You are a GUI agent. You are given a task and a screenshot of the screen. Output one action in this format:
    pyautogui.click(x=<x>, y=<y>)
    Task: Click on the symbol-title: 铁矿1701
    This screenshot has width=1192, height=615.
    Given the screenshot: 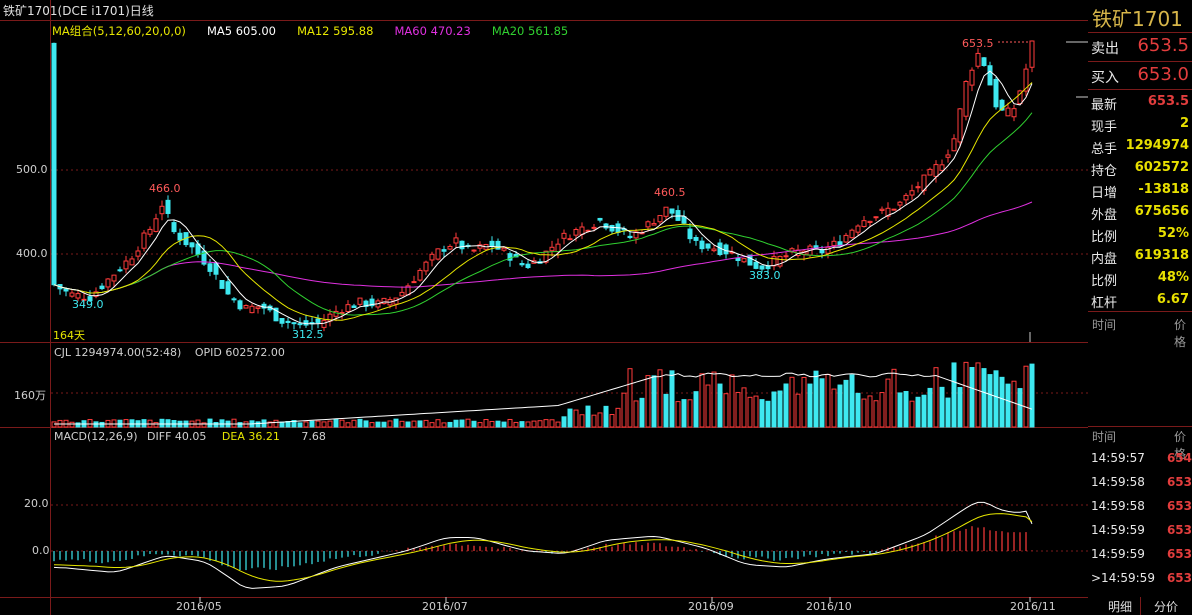 What is the action you would take?
    pyautogui.click(x=1137, y=19)
    